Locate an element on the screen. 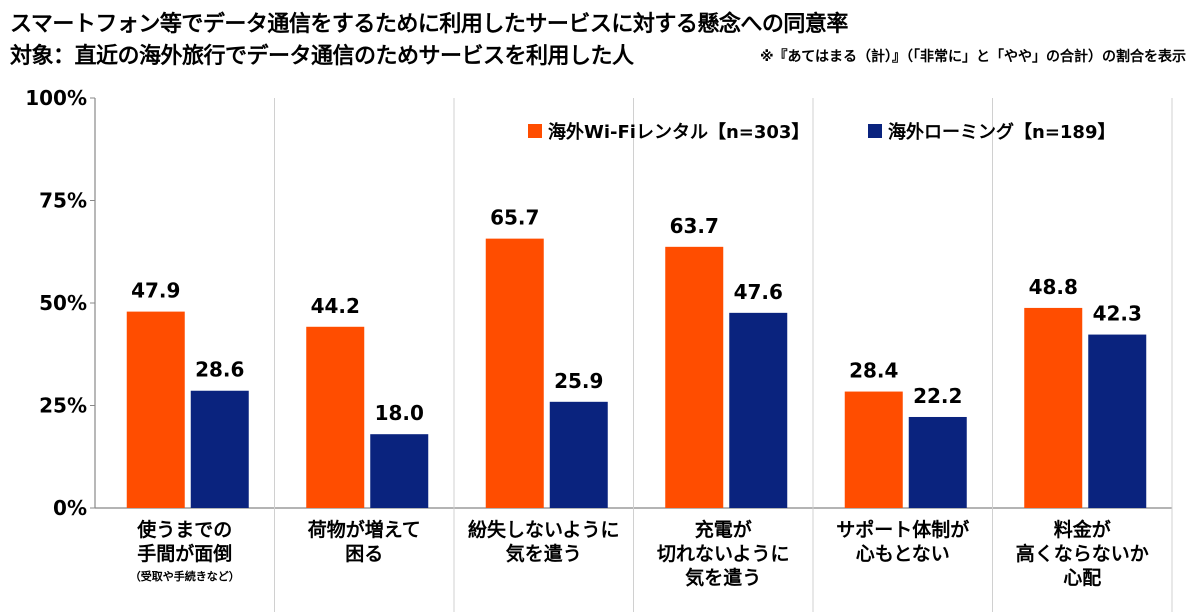 Image resolution: width=1200 pixels, height=612 pixels. category-label: 高くならないか is located at coordinates (1082, 553).